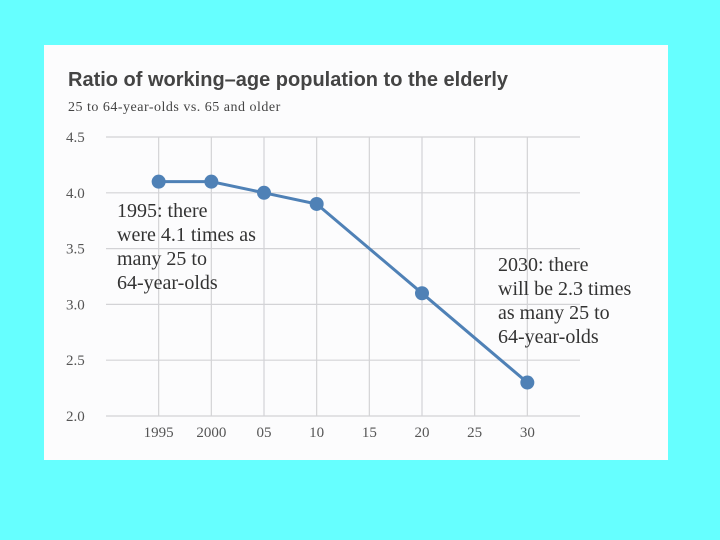  Describe the element at coordinates (159, 433) in the screenshot. I see `x-tick-label: 1995` at that location.